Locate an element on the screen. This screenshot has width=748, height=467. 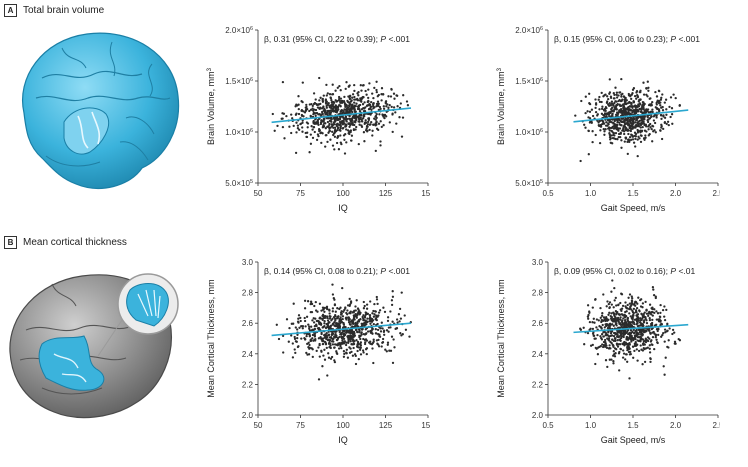
y-axis-label: Brain Volume, mm3 is located at coordinates (501, 106).